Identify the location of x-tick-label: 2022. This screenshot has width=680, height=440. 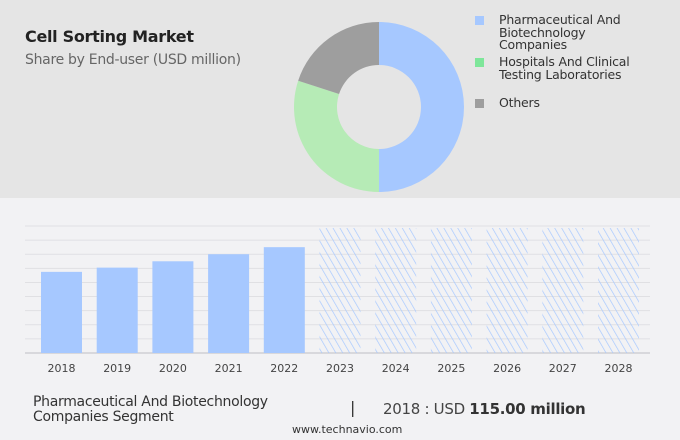
(284, 368).